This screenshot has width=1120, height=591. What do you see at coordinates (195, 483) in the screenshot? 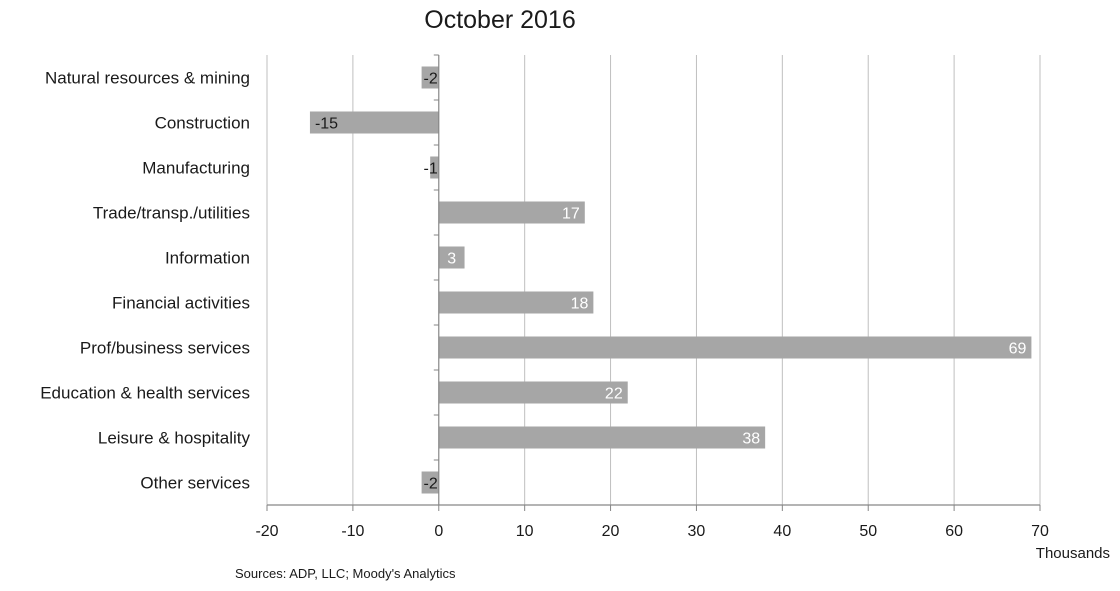
I see `category-label: Other services` at bounding box center [195, 483].